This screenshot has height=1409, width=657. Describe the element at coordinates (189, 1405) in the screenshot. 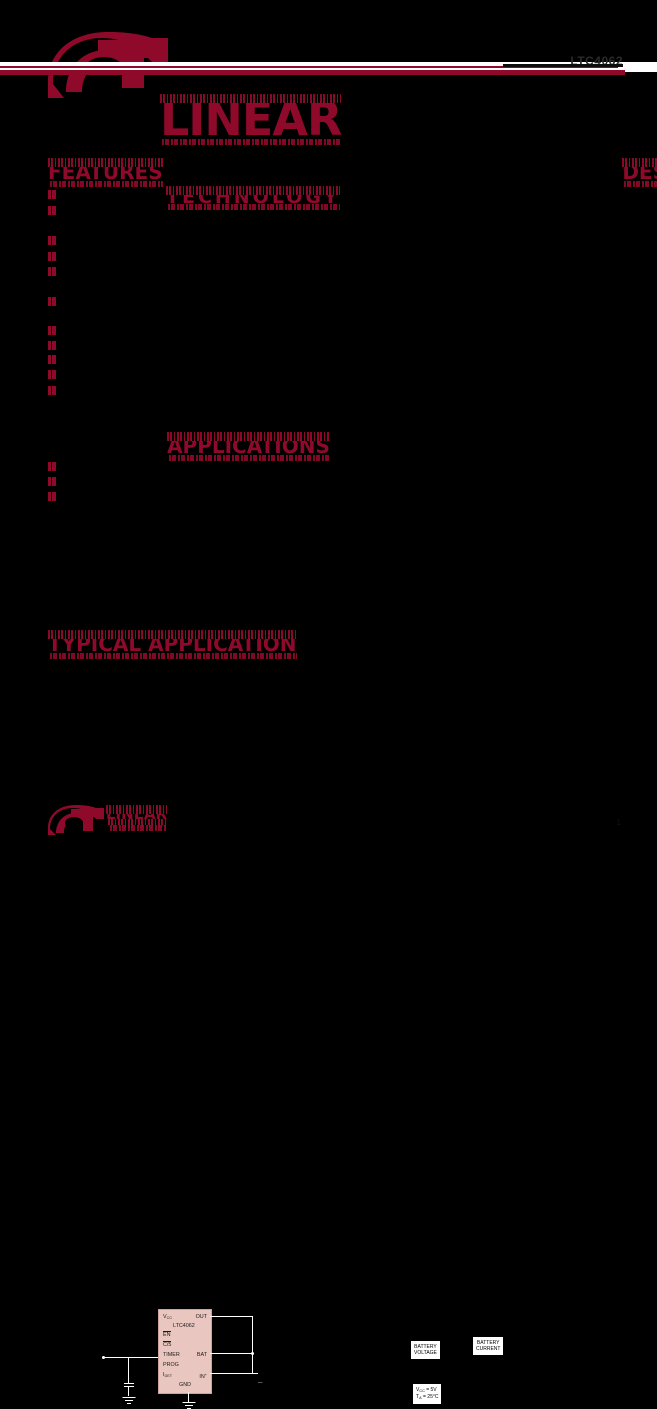

I see `ground-symbol-ic` at that location.